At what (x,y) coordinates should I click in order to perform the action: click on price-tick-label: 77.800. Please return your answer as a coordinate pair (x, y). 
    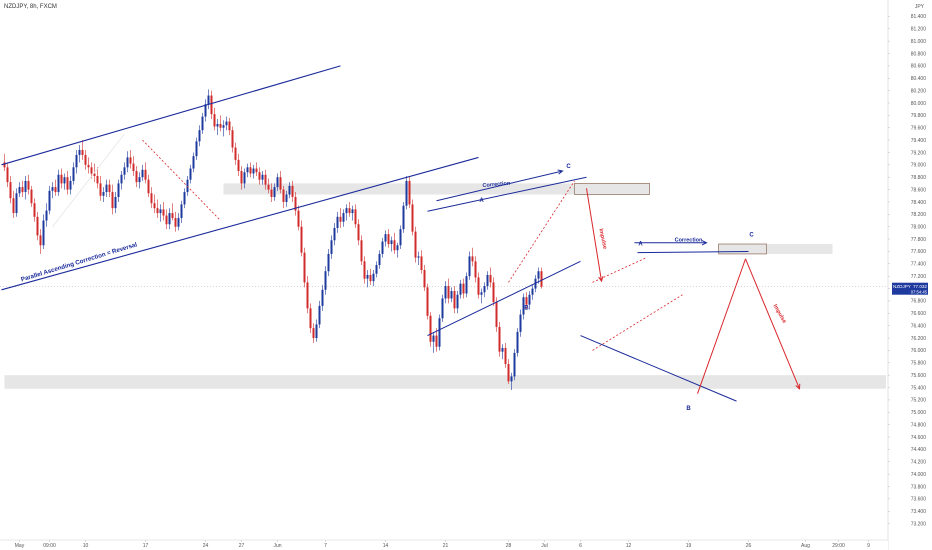
    Looking at the image, I should click on (919, 240).